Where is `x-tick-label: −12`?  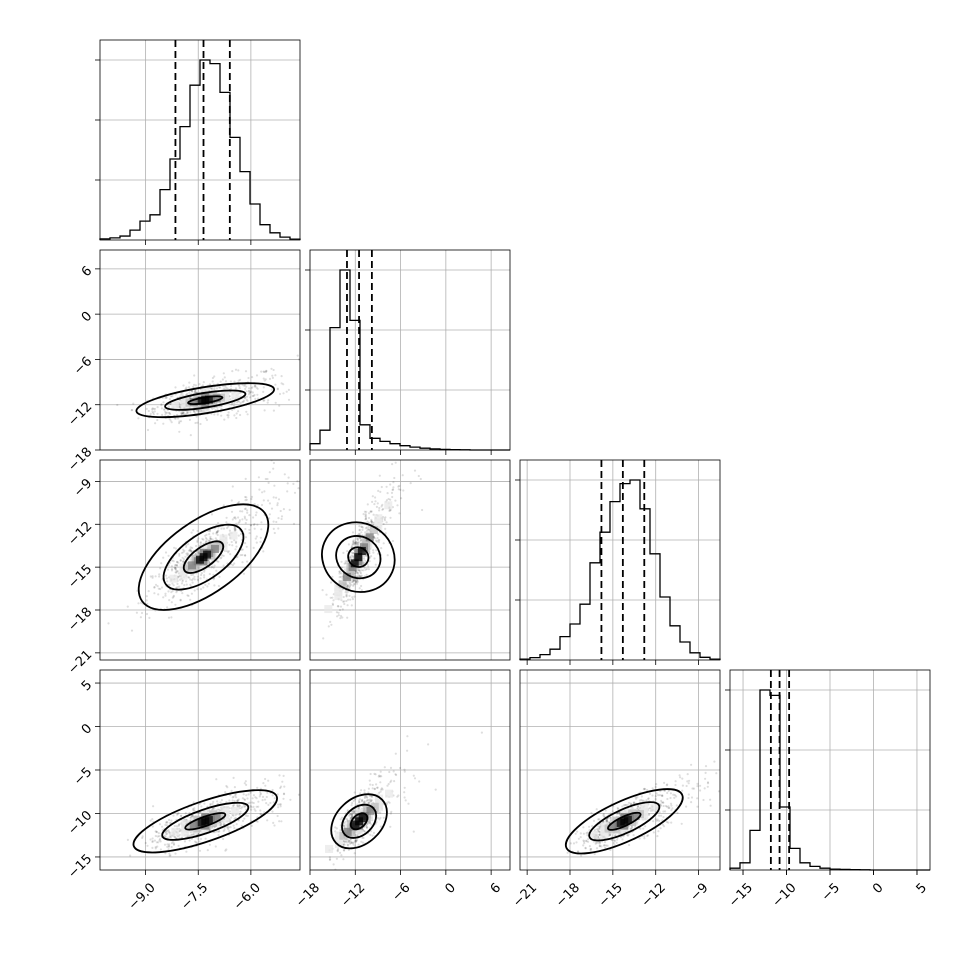 x-tick-label: −12 is located at coordinates (654, 895).